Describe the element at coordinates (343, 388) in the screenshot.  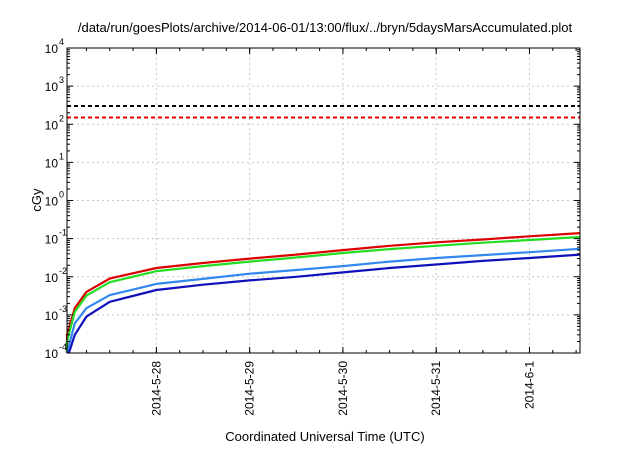
I see `x-tick-label: 2014-5-30` at that location.